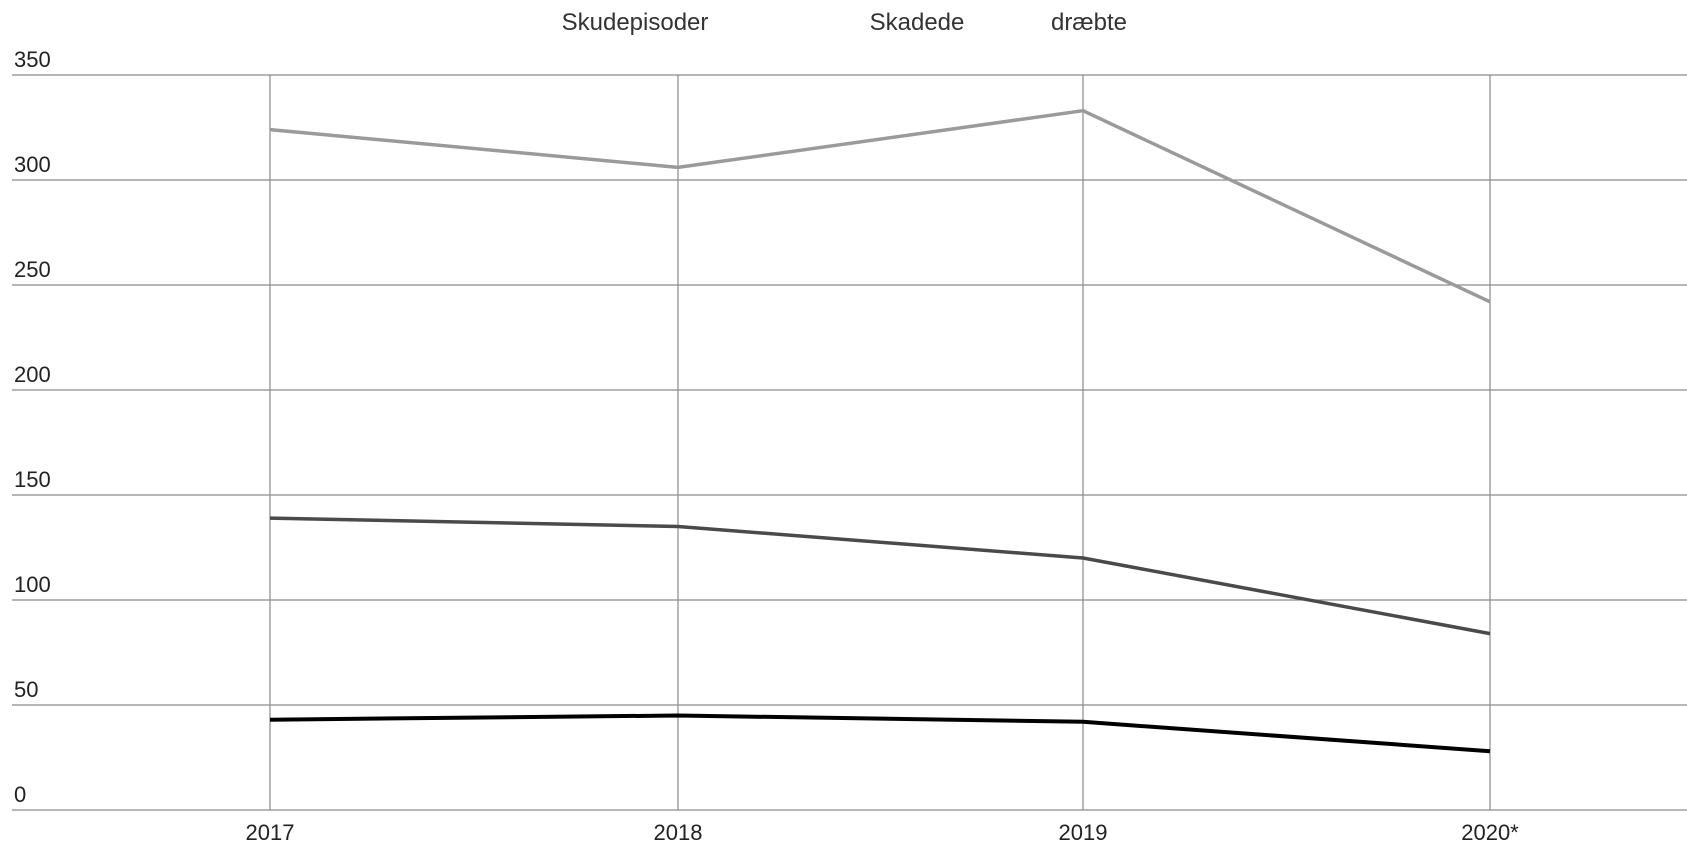 The image size is (1687, 843). I want to click on y-tick-label: 150, so click(32, 479).